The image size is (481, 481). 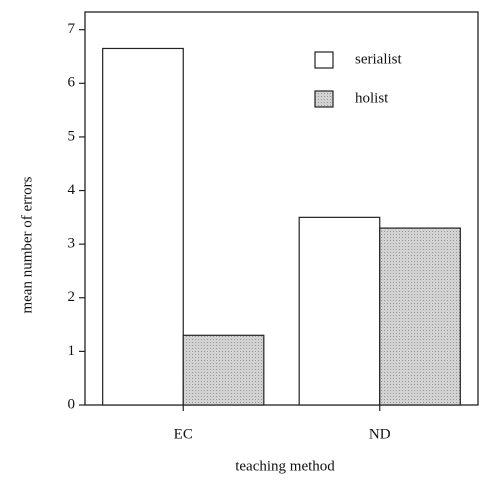 I want to click on y-tick-label: 4, so click(x=72, y=190).